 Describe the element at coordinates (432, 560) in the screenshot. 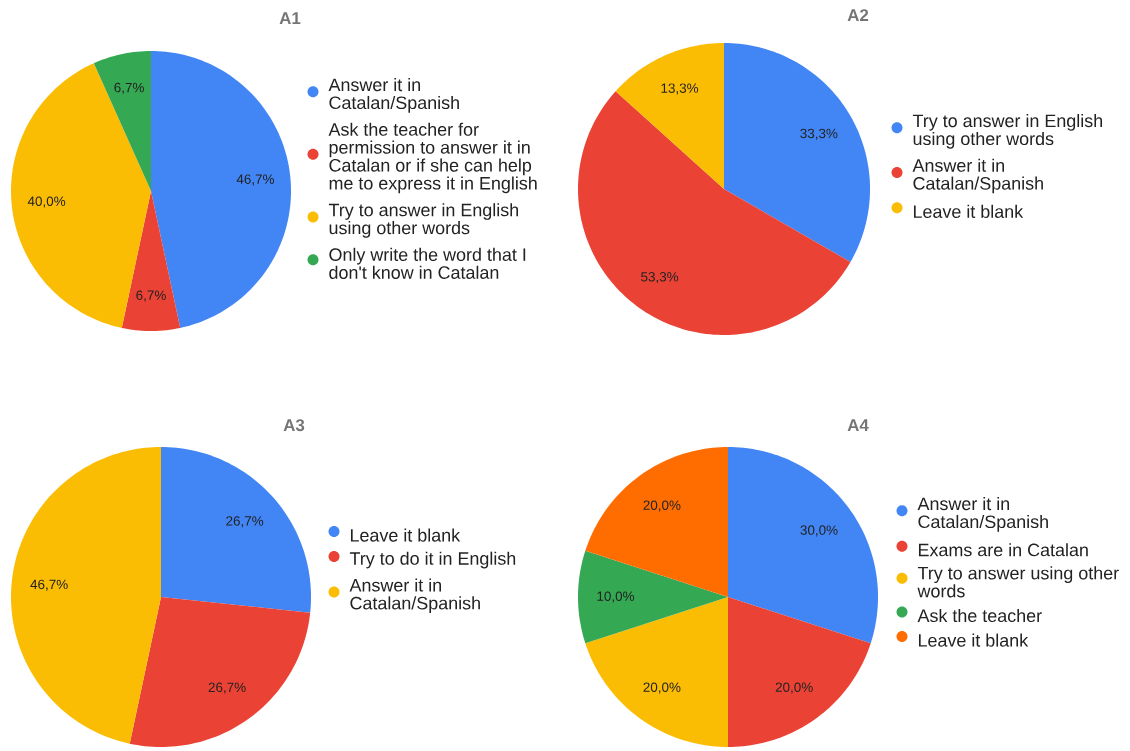

I see `legend-label: Try to do it in English` at that location.